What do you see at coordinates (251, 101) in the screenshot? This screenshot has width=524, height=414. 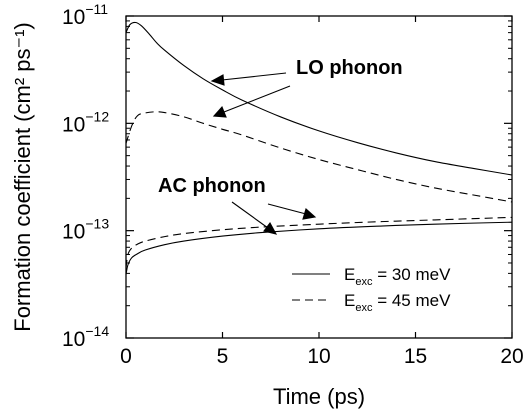 I see `lo-arrow-to-dashed` at bounding box center [251, 101].